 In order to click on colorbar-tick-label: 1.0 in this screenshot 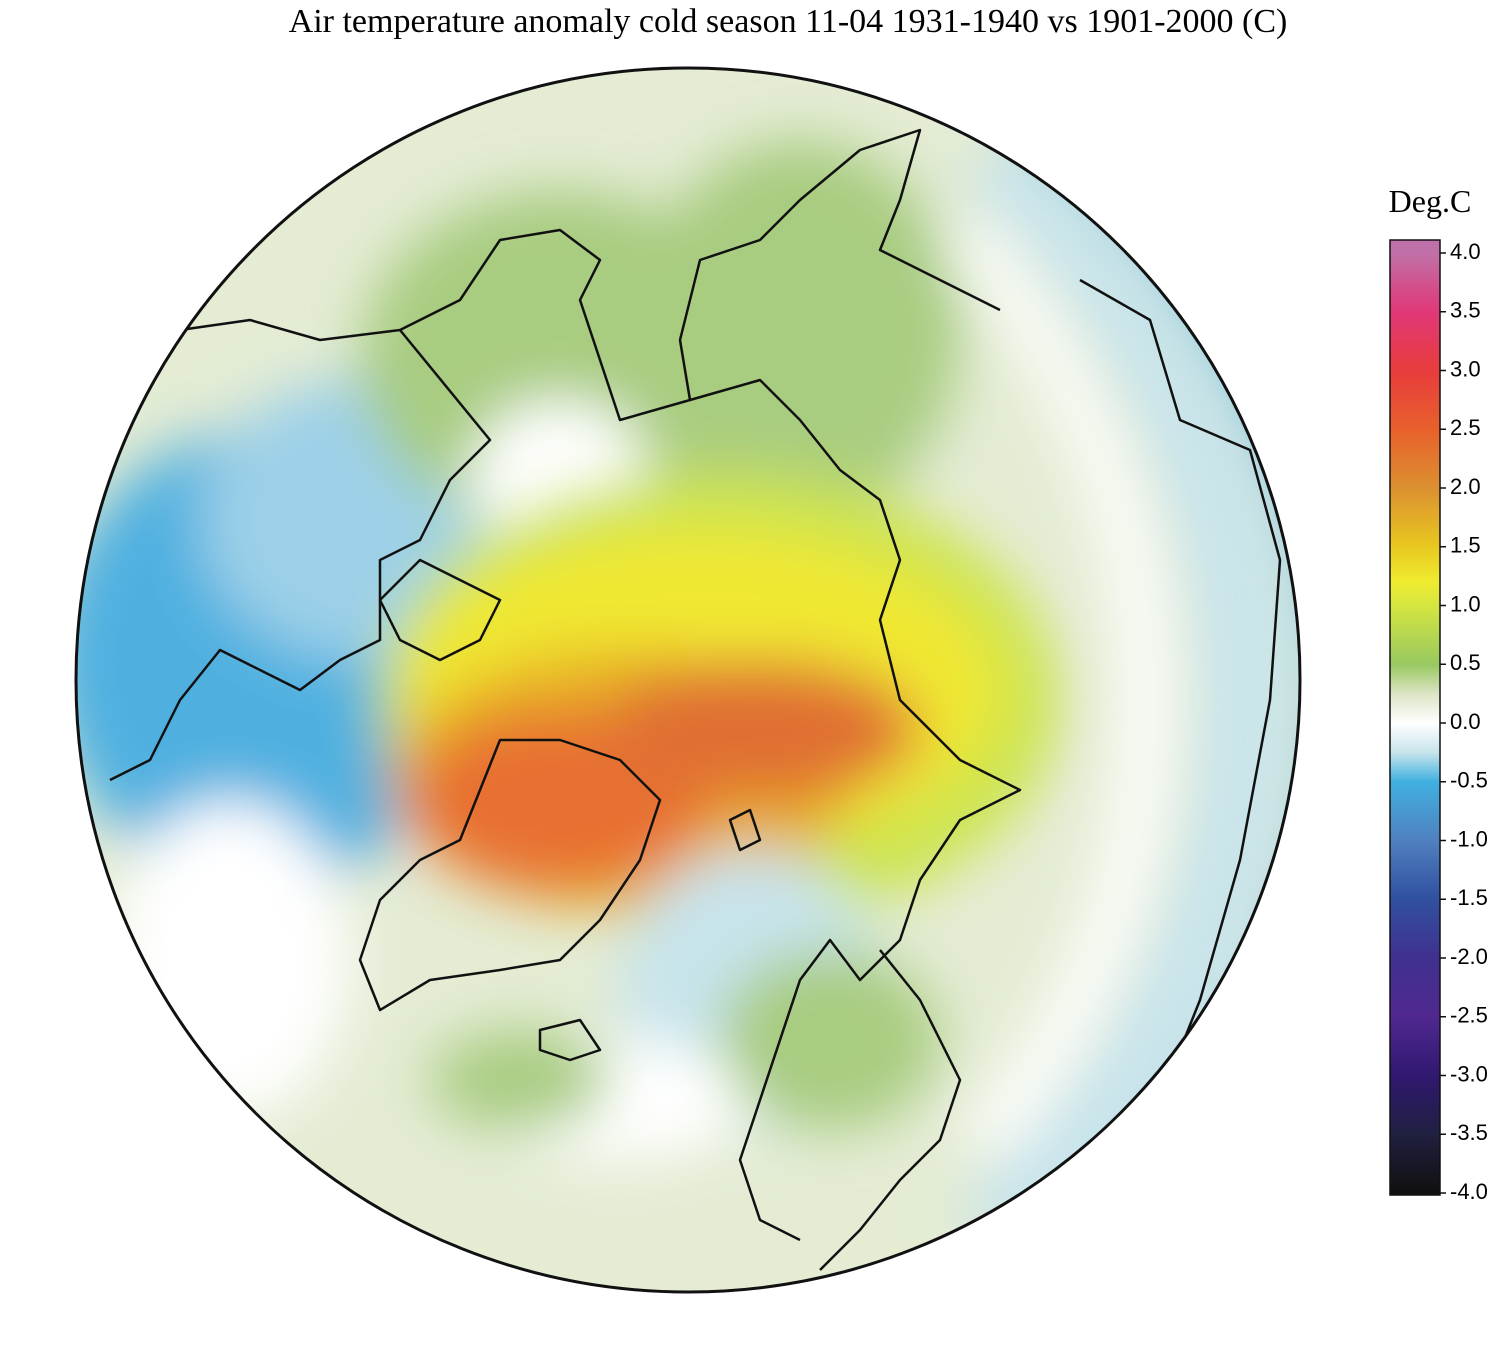, I will do `click(1465, 603)`.